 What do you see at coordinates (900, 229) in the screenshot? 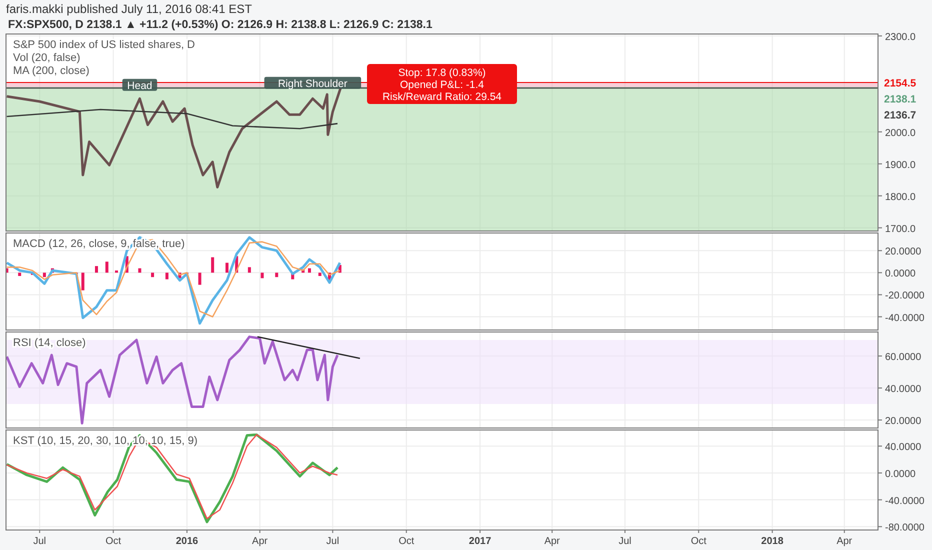
I see `y-tick-label: 1700.0` at bounding box center [900, 229].